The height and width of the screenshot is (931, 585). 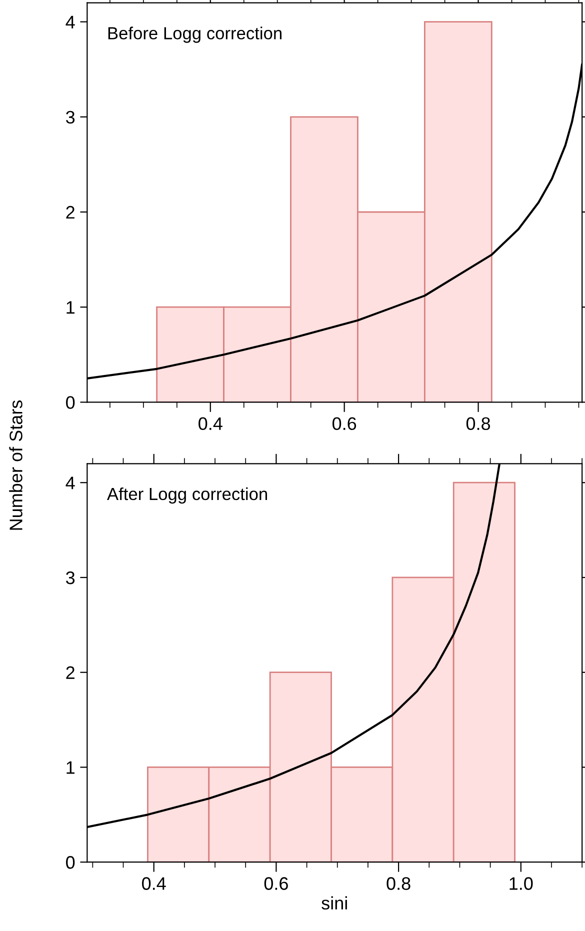 I want to click on x-axis-title: sini, so click(x=334, y=903).